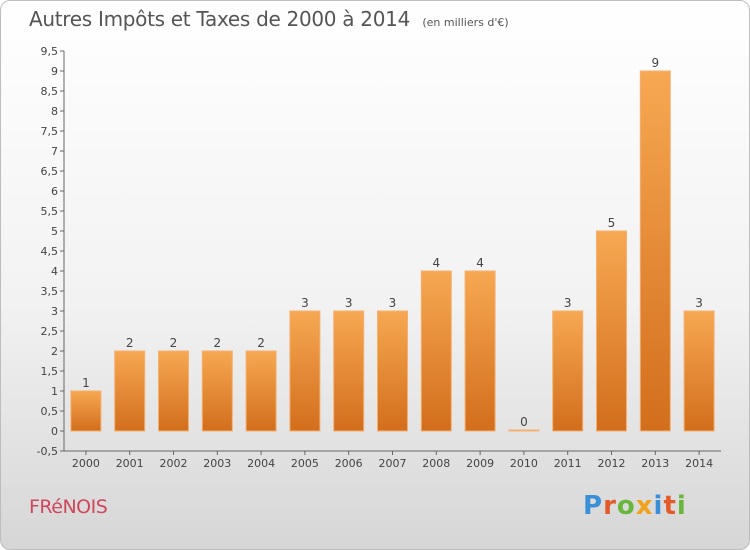  I want to click on y-tick-label: 6,5, so click(50, 171).